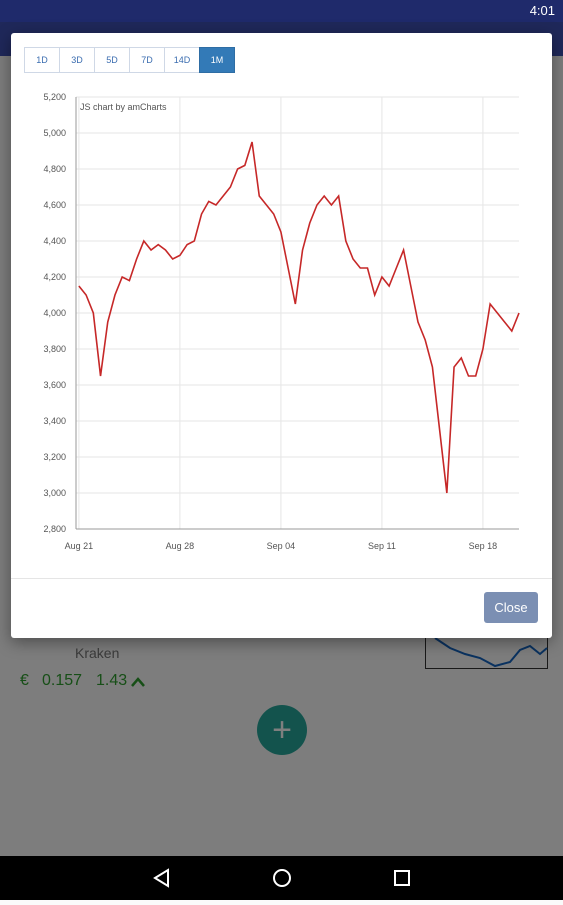  Describe the element at coordinates (511, 607) in the screenshot. I see `close-button: Close` at that location.